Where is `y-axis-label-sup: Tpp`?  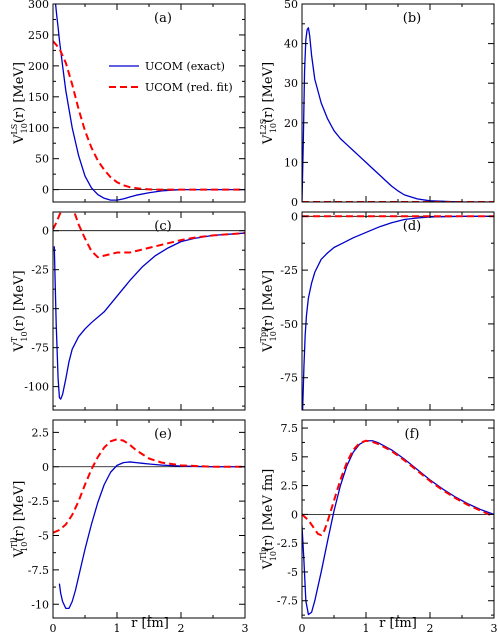 y-axis-label-sup: Tpp is located at coordinates (263, 335).